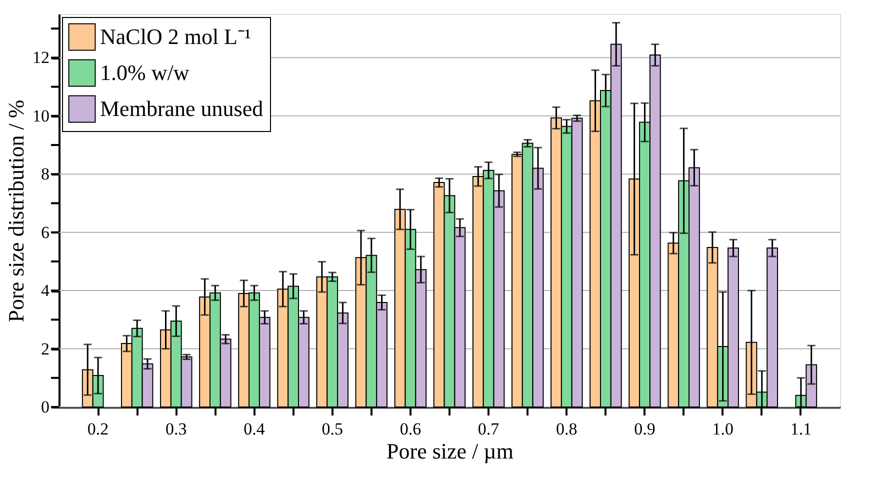  Describe the element at coordinates (45, 407) in the screenshot. I see `y-tick-label: 0` at that location.